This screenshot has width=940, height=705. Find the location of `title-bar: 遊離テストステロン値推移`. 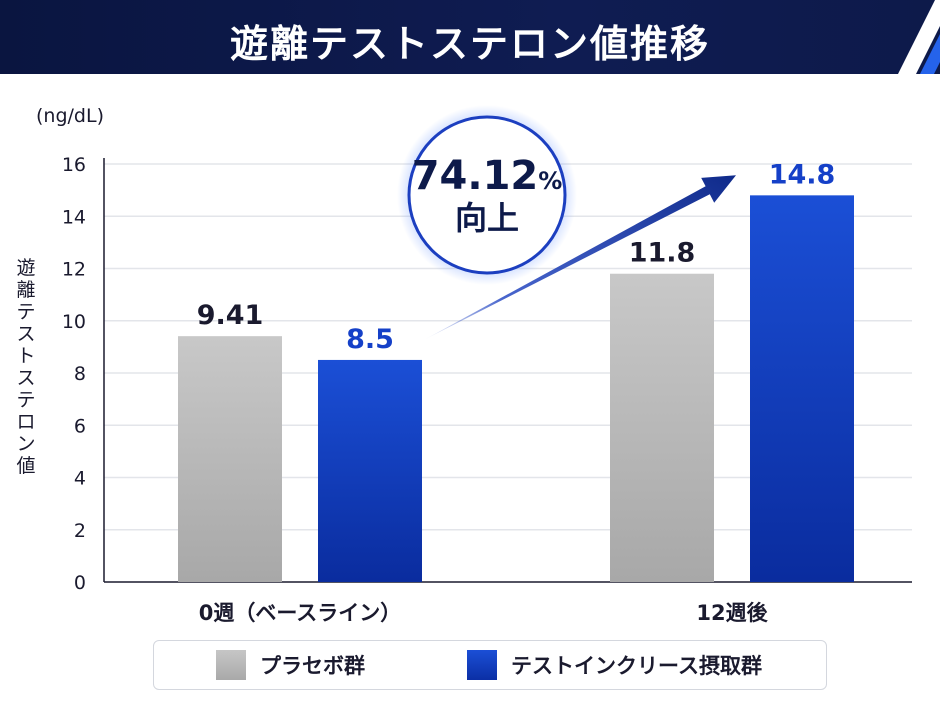

title-bar: 遊離テストステロン値推移 is located at coordinates (470, 37).